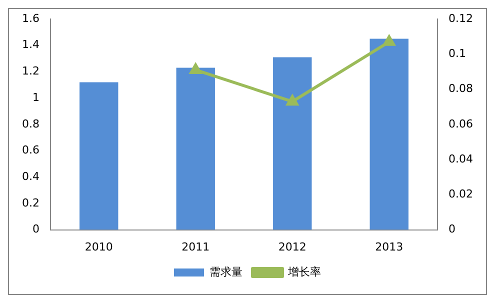  I want to click on y-tick-label: 1, so click(36, 97).